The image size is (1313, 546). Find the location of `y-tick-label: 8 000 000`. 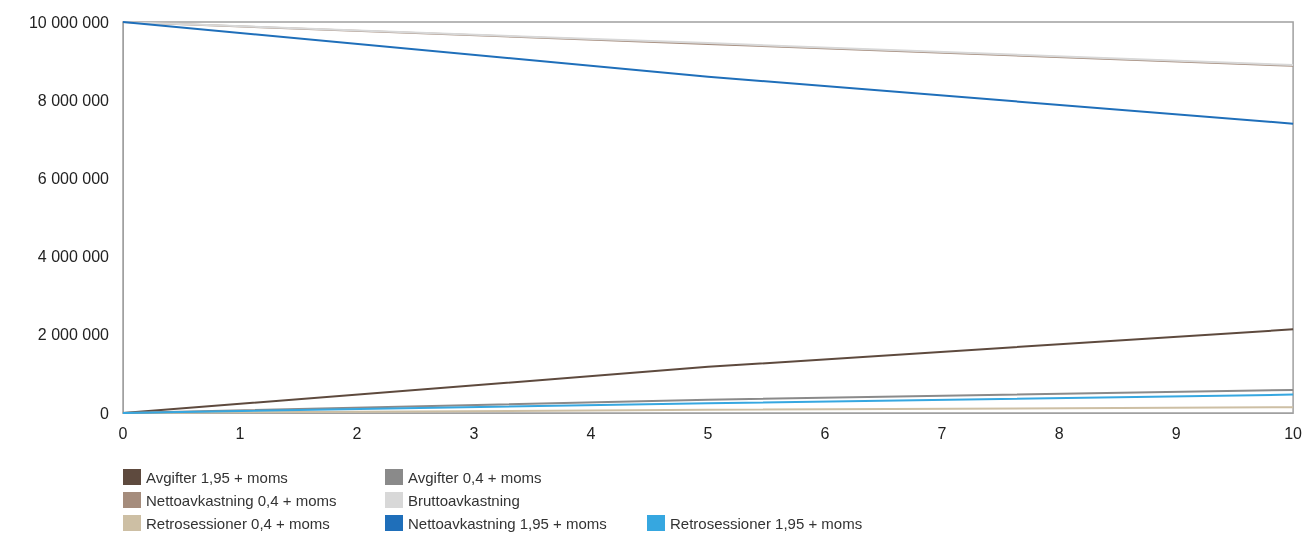

y-tick-label: 8 000 000 is located at coordinates (73, 100).